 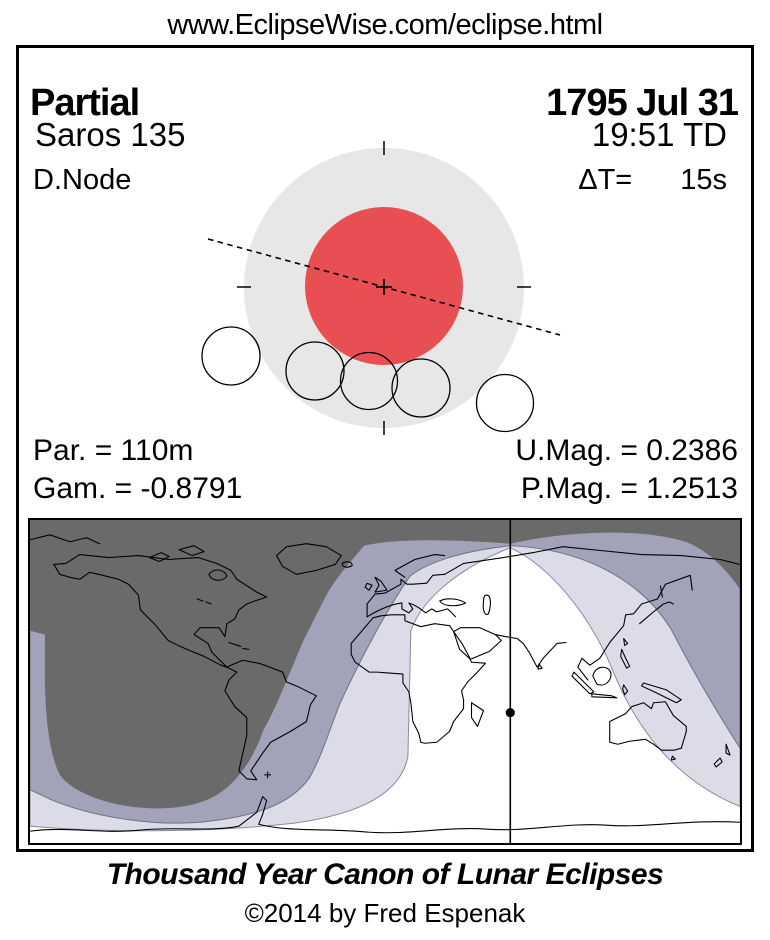 What do you see at coordinates (110, 134) in the screenshot?
I see `saros-series: Saros 135` at bounding box center [110, 134].